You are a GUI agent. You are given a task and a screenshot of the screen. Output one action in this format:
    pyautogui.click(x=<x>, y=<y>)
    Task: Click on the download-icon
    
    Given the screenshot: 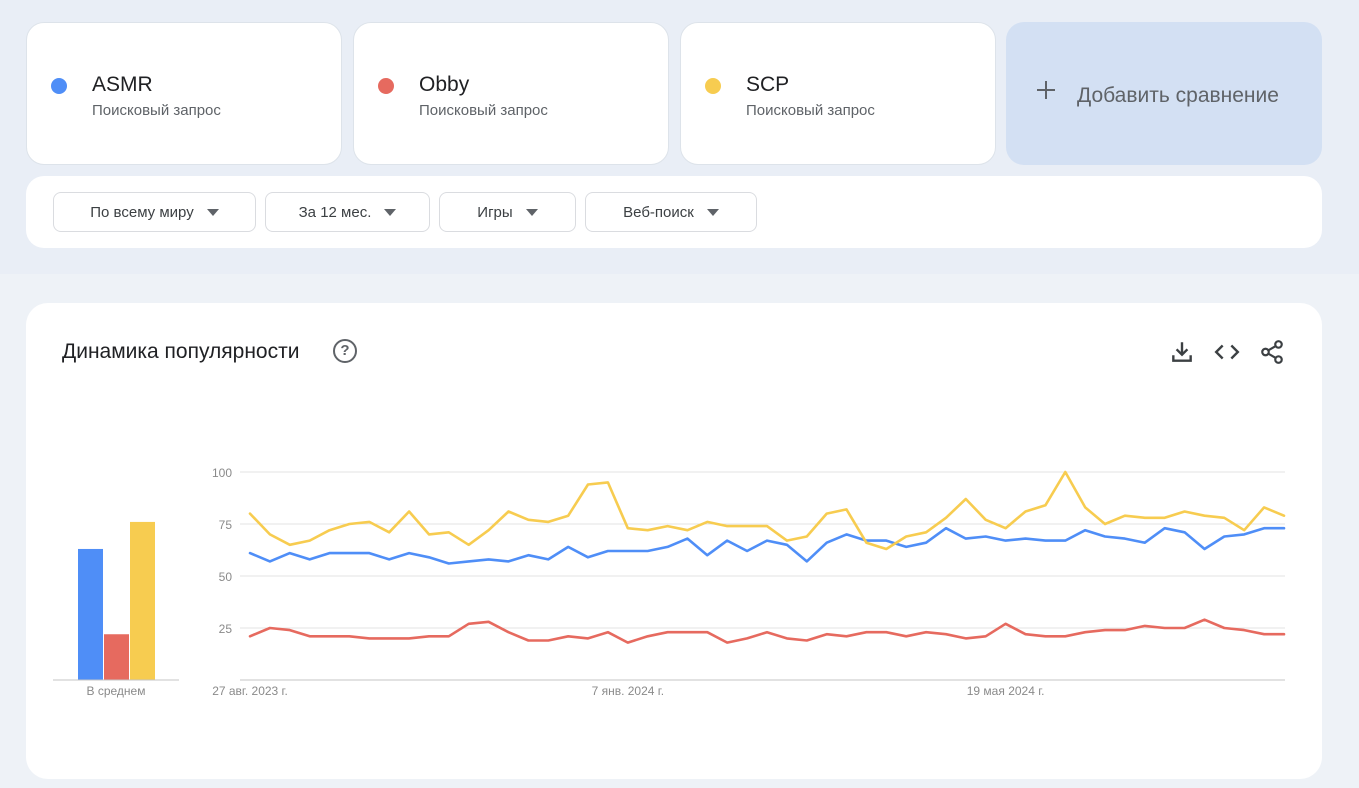 What is the action you would take?
    pyautogui.click(x=1182, y=352)
    